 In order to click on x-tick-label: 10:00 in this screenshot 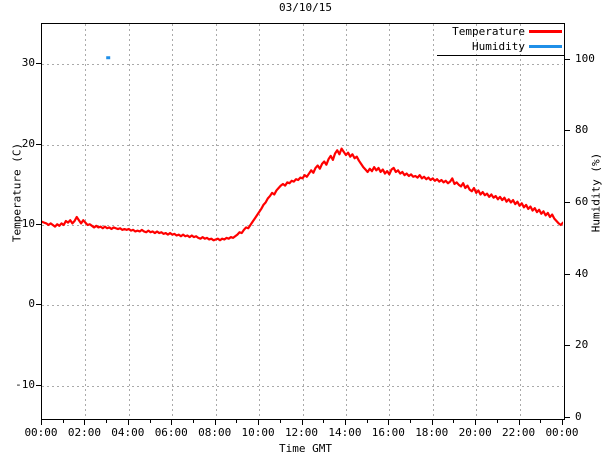, I will do `click(258, 432)`.